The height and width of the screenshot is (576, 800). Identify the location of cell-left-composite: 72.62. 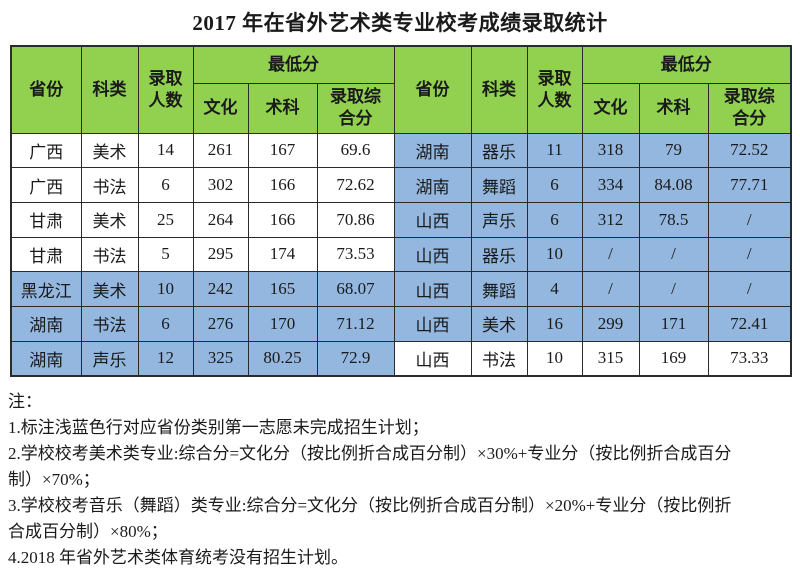
(355, 185).